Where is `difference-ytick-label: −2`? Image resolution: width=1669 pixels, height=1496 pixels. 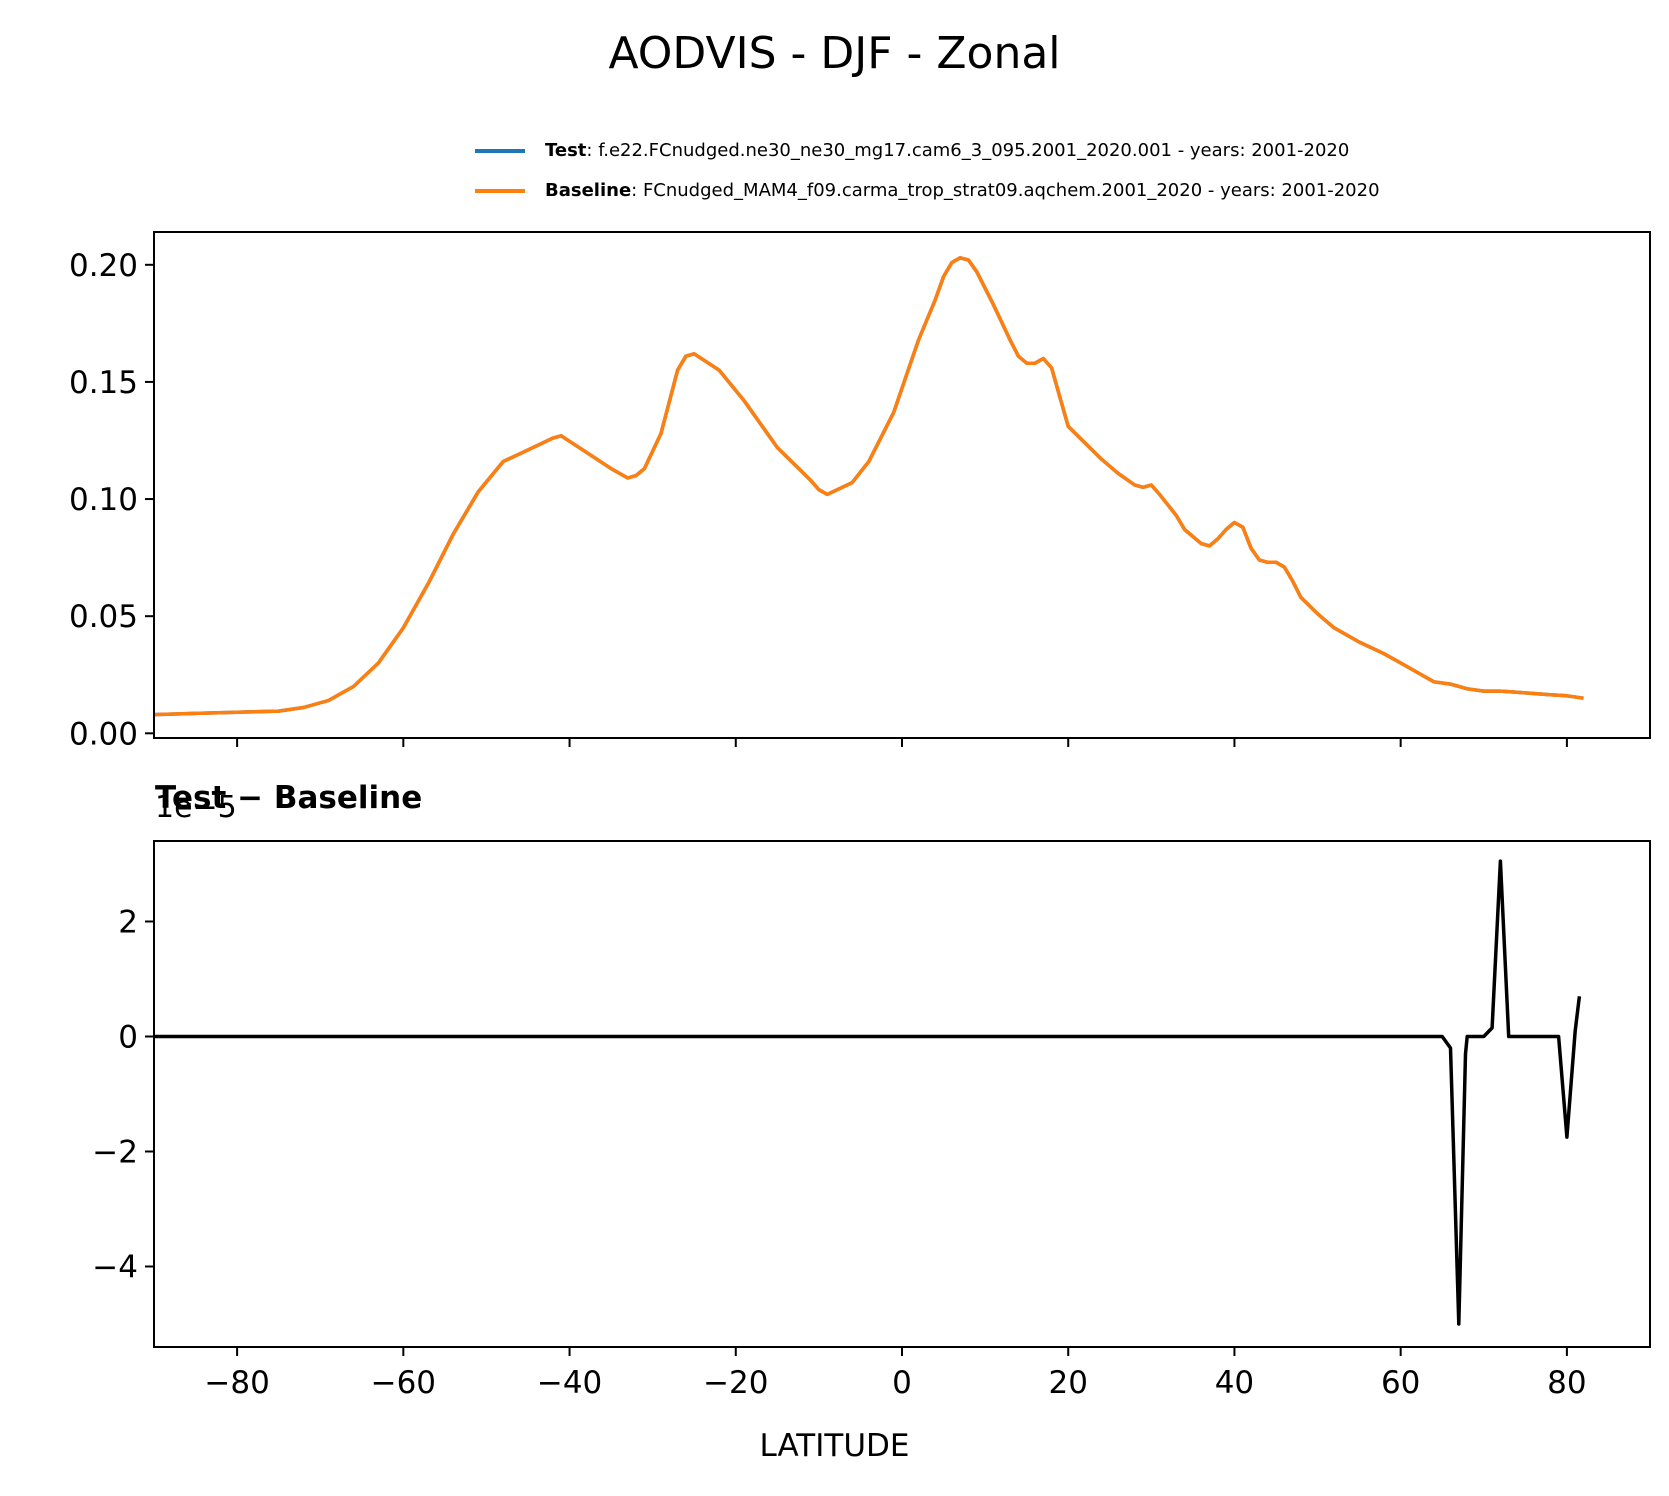 difference-ytick-label: −2 is located at coordinates (115, 1153).